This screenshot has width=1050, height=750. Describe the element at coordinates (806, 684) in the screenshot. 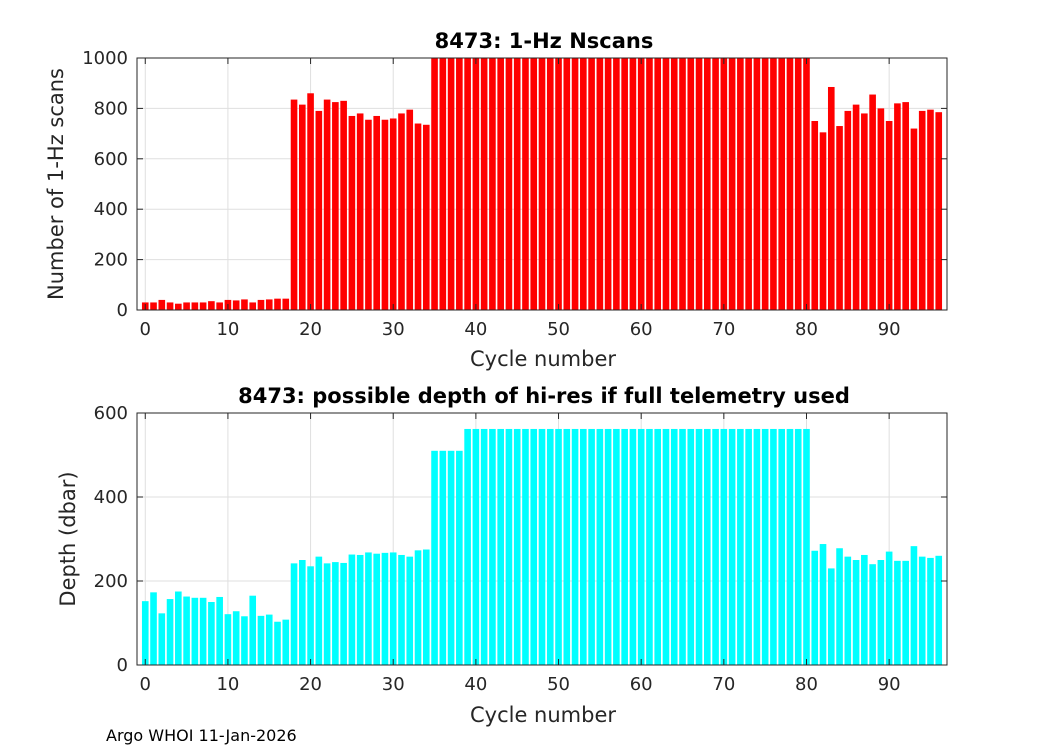

I see `depth-xtick-label: 80` at that location.